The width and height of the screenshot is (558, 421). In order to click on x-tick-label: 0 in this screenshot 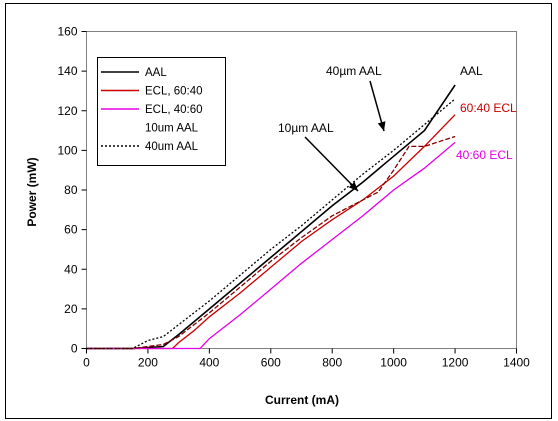, I will do `click(86, 363)`.